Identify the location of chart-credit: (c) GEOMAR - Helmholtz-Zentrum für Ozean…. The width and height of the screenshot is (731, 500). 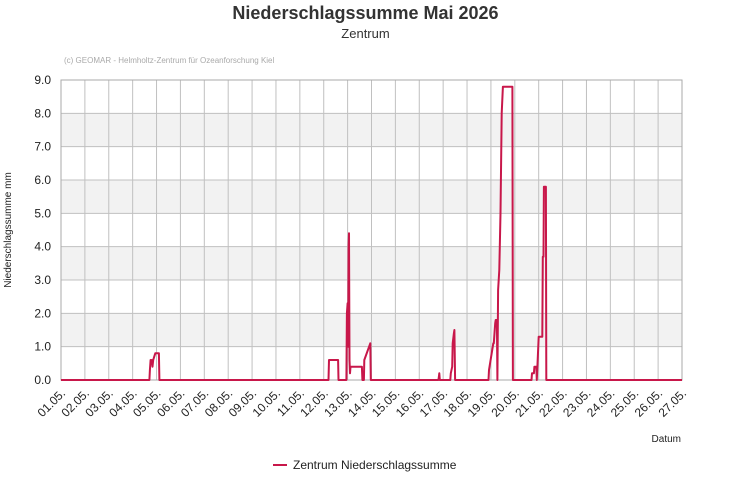
(169, 60).